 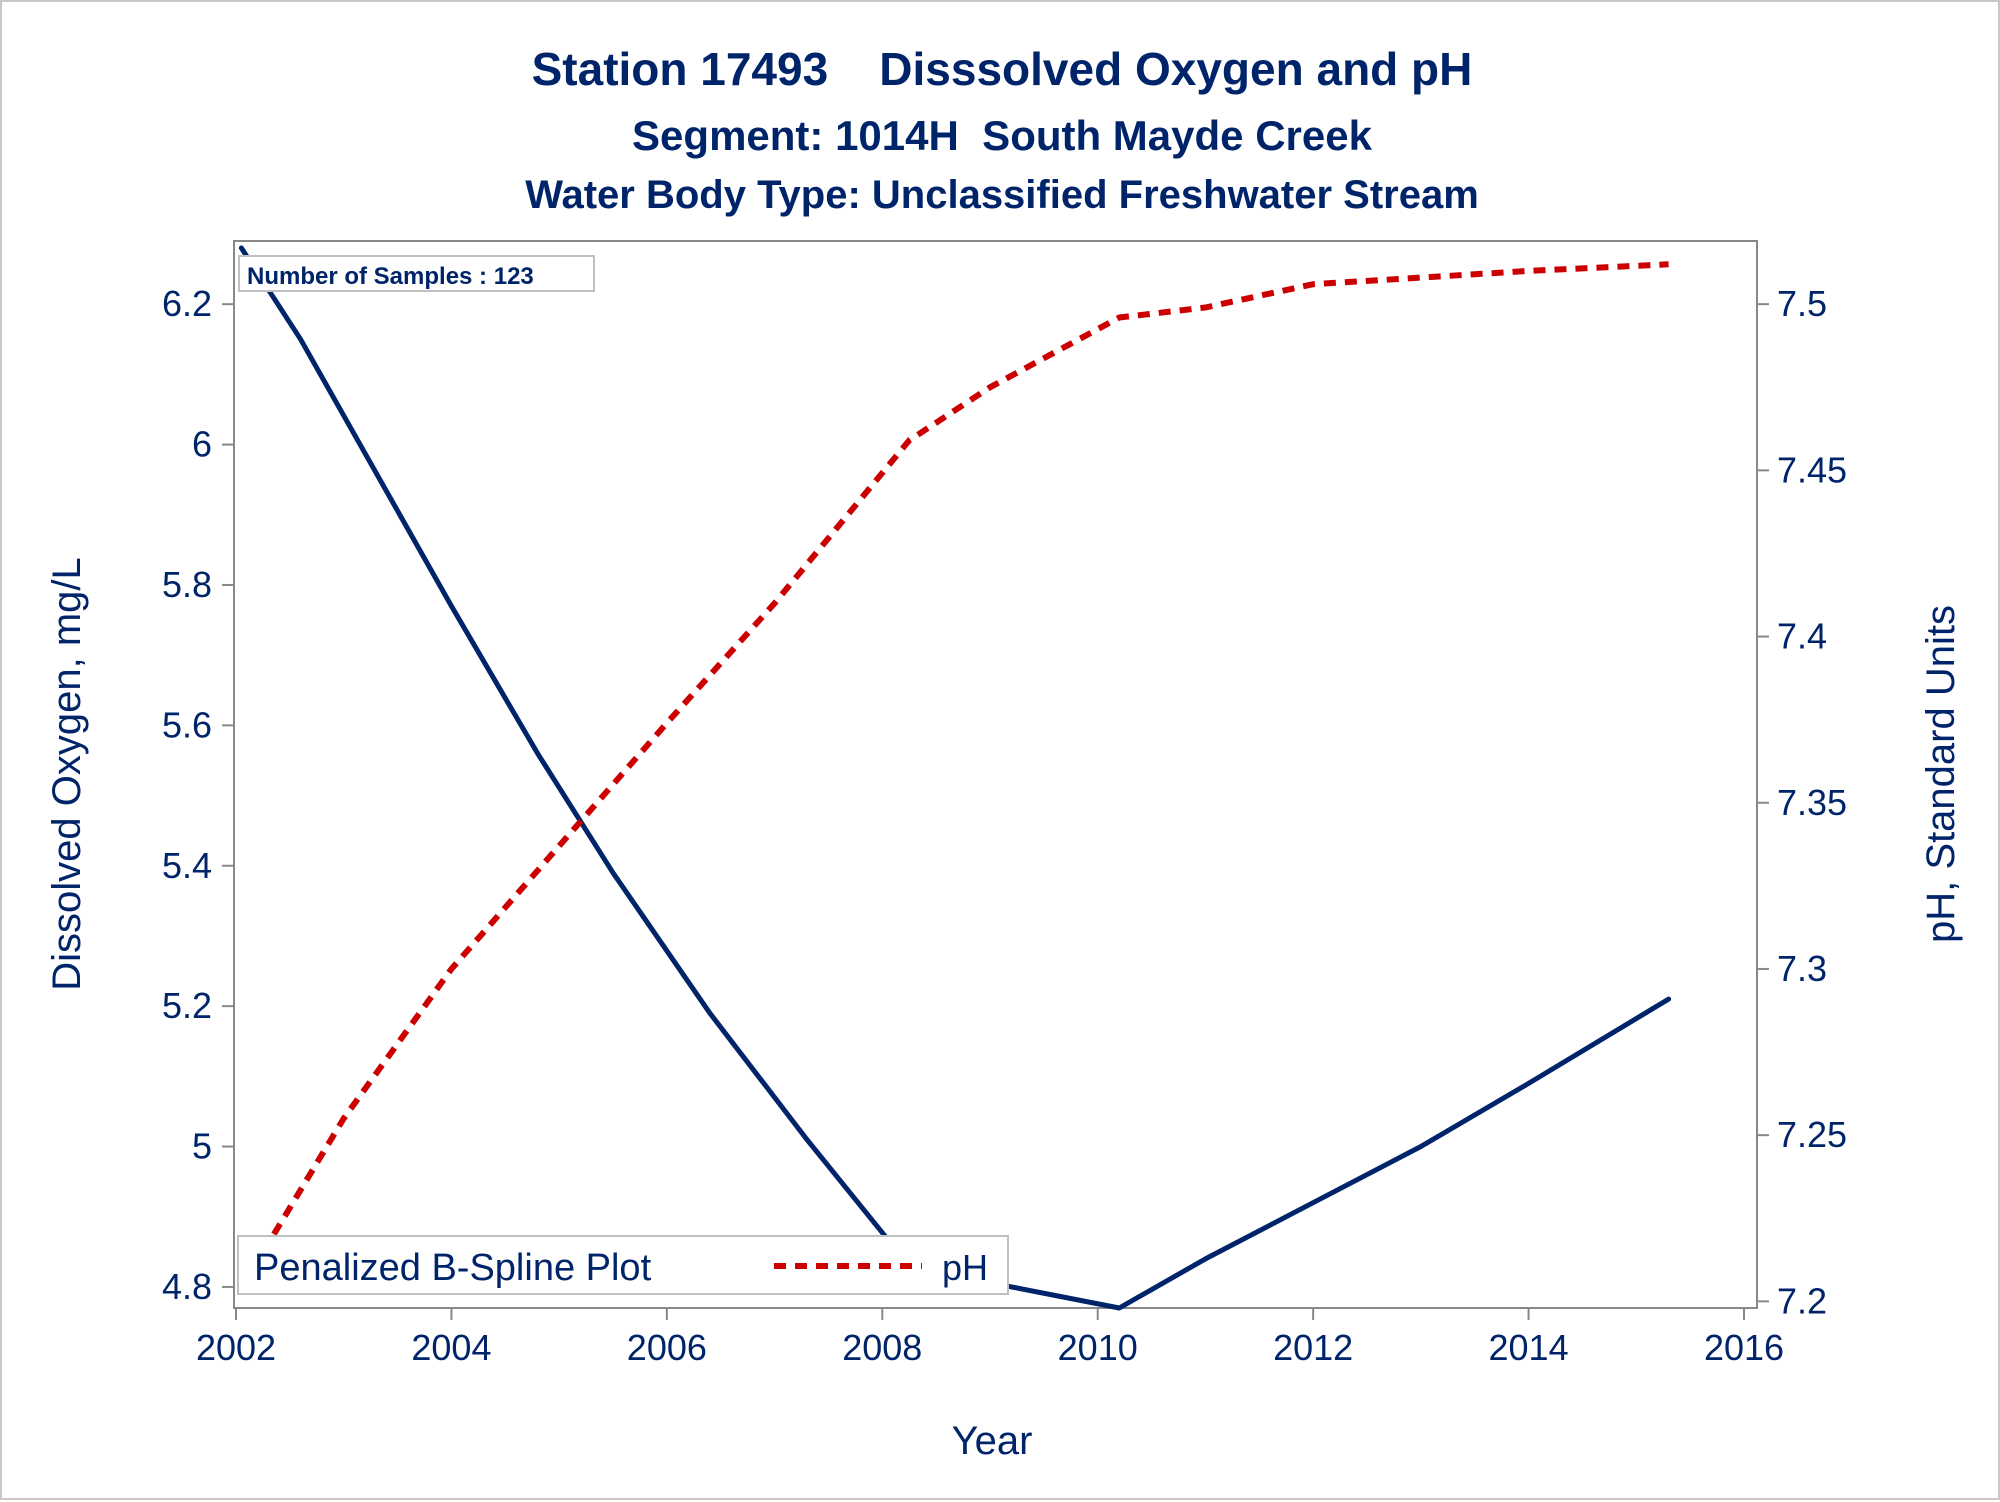 I want to click on x-tick-label: 2014, so click(x=1529, y=1347).